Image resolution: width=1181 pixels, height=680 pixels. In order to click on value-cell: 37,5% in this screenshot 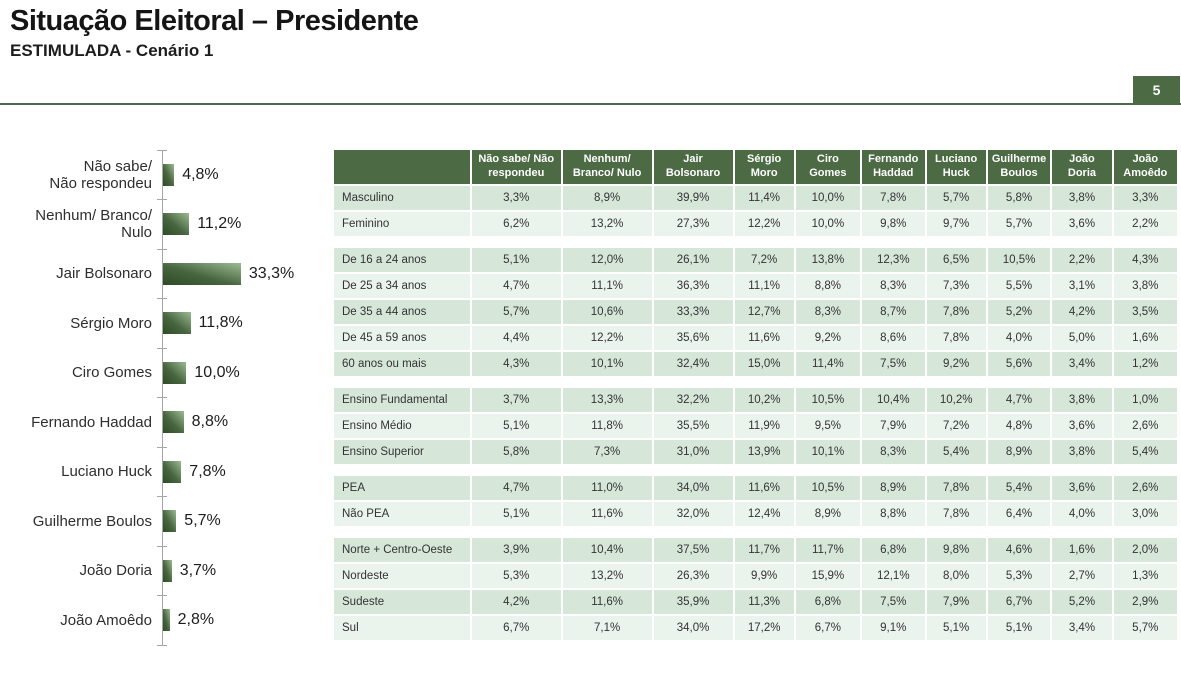, I will do `click(693, 550)`.